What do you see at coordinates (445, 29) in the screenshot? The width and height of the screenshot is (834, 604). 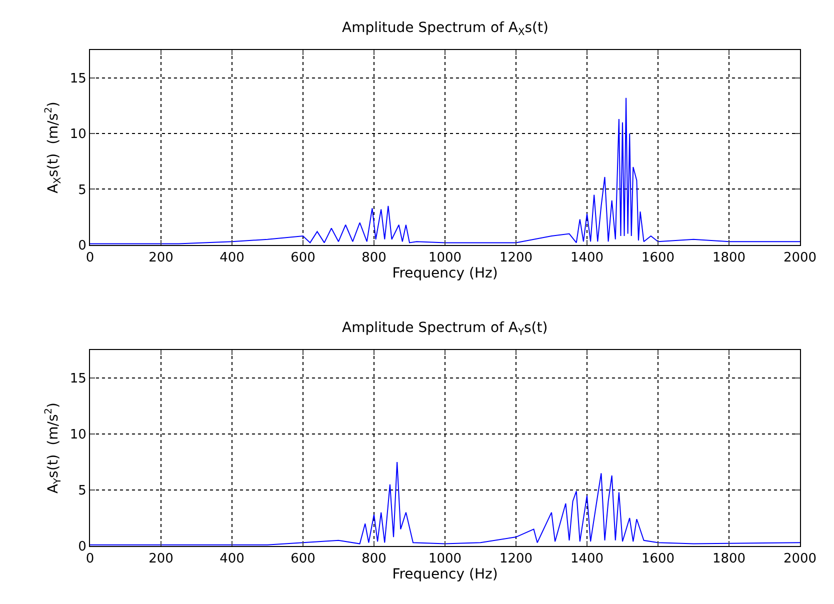 I see `chart-title: Amplitude Spectrum of A$_{X}$s(t)` at bounding box center [445, 29].